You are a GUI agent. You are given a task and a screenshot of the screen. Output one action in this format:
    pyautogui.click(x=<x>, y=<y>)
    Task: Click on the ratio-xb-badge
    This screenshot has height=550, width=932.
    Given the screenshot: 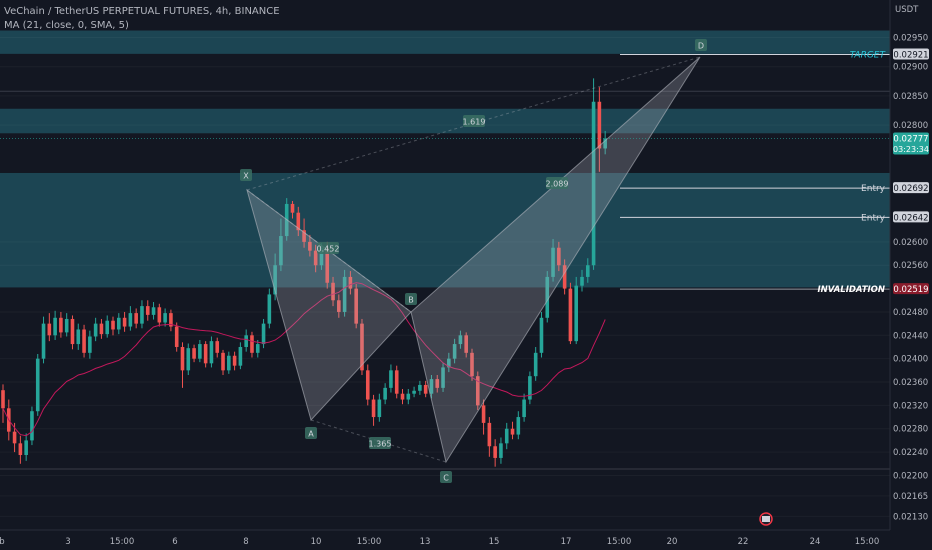 What is the action you would take?
    pyautogui.click(x=328, y=248)
    